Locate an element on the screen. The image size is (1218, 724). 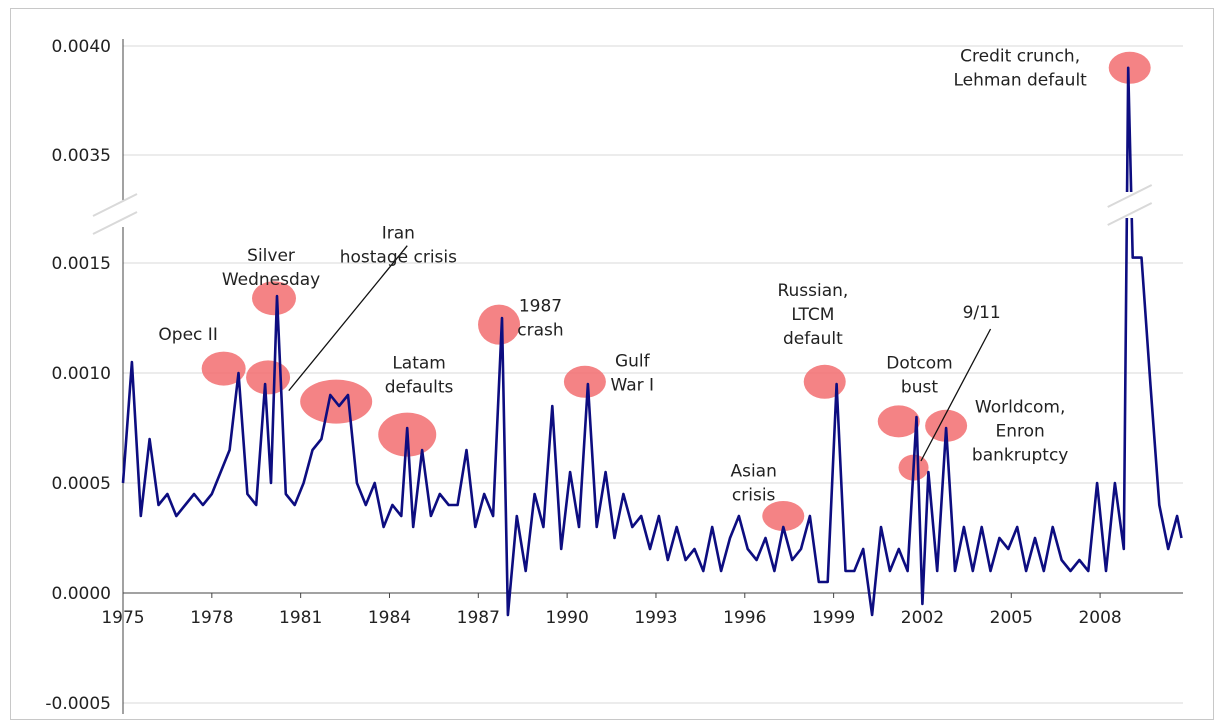
y-tick-label: 0.0040 is located at coordinates (81, 47).